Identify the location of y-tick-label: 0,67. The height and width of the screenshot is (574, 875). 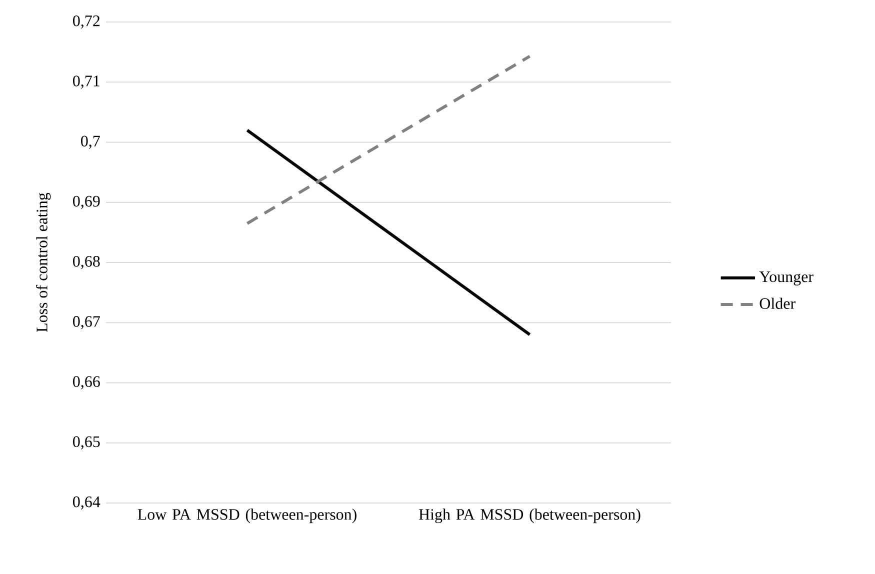
(86, 323).